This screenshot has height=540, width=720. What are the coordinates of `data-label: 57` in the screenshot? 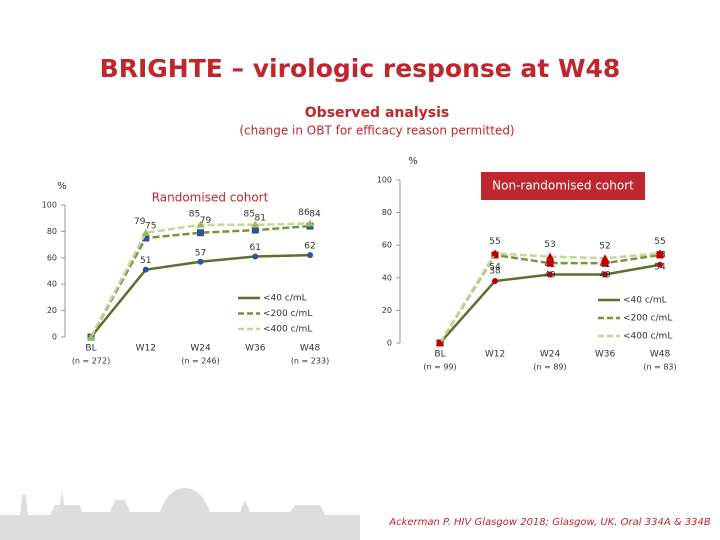 It's located at (200, 253).